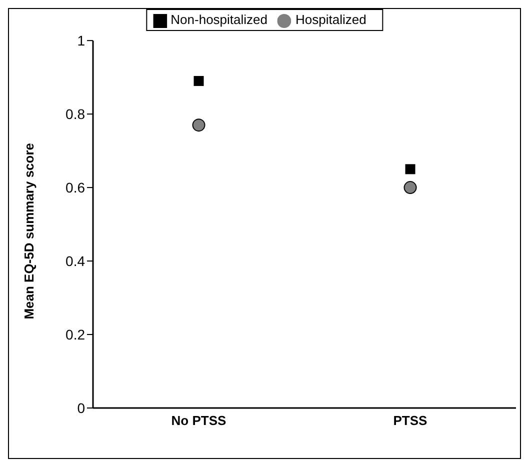  Describe the element at coordinates (29, 231) in the screenshot. I see `y-axis-title: Mean EQ-5D summary score` at that location.